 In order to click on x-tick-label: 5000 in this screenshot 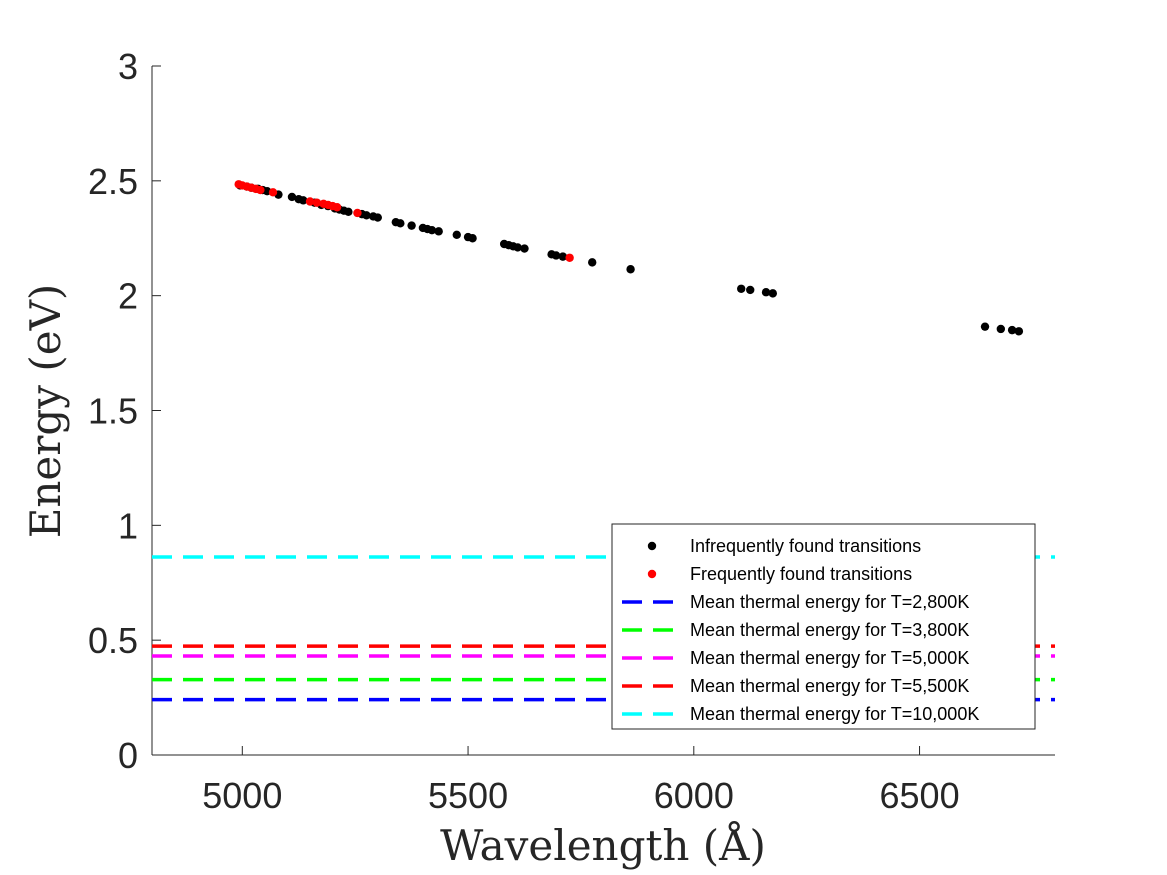, I will do `click(242, 795)`.